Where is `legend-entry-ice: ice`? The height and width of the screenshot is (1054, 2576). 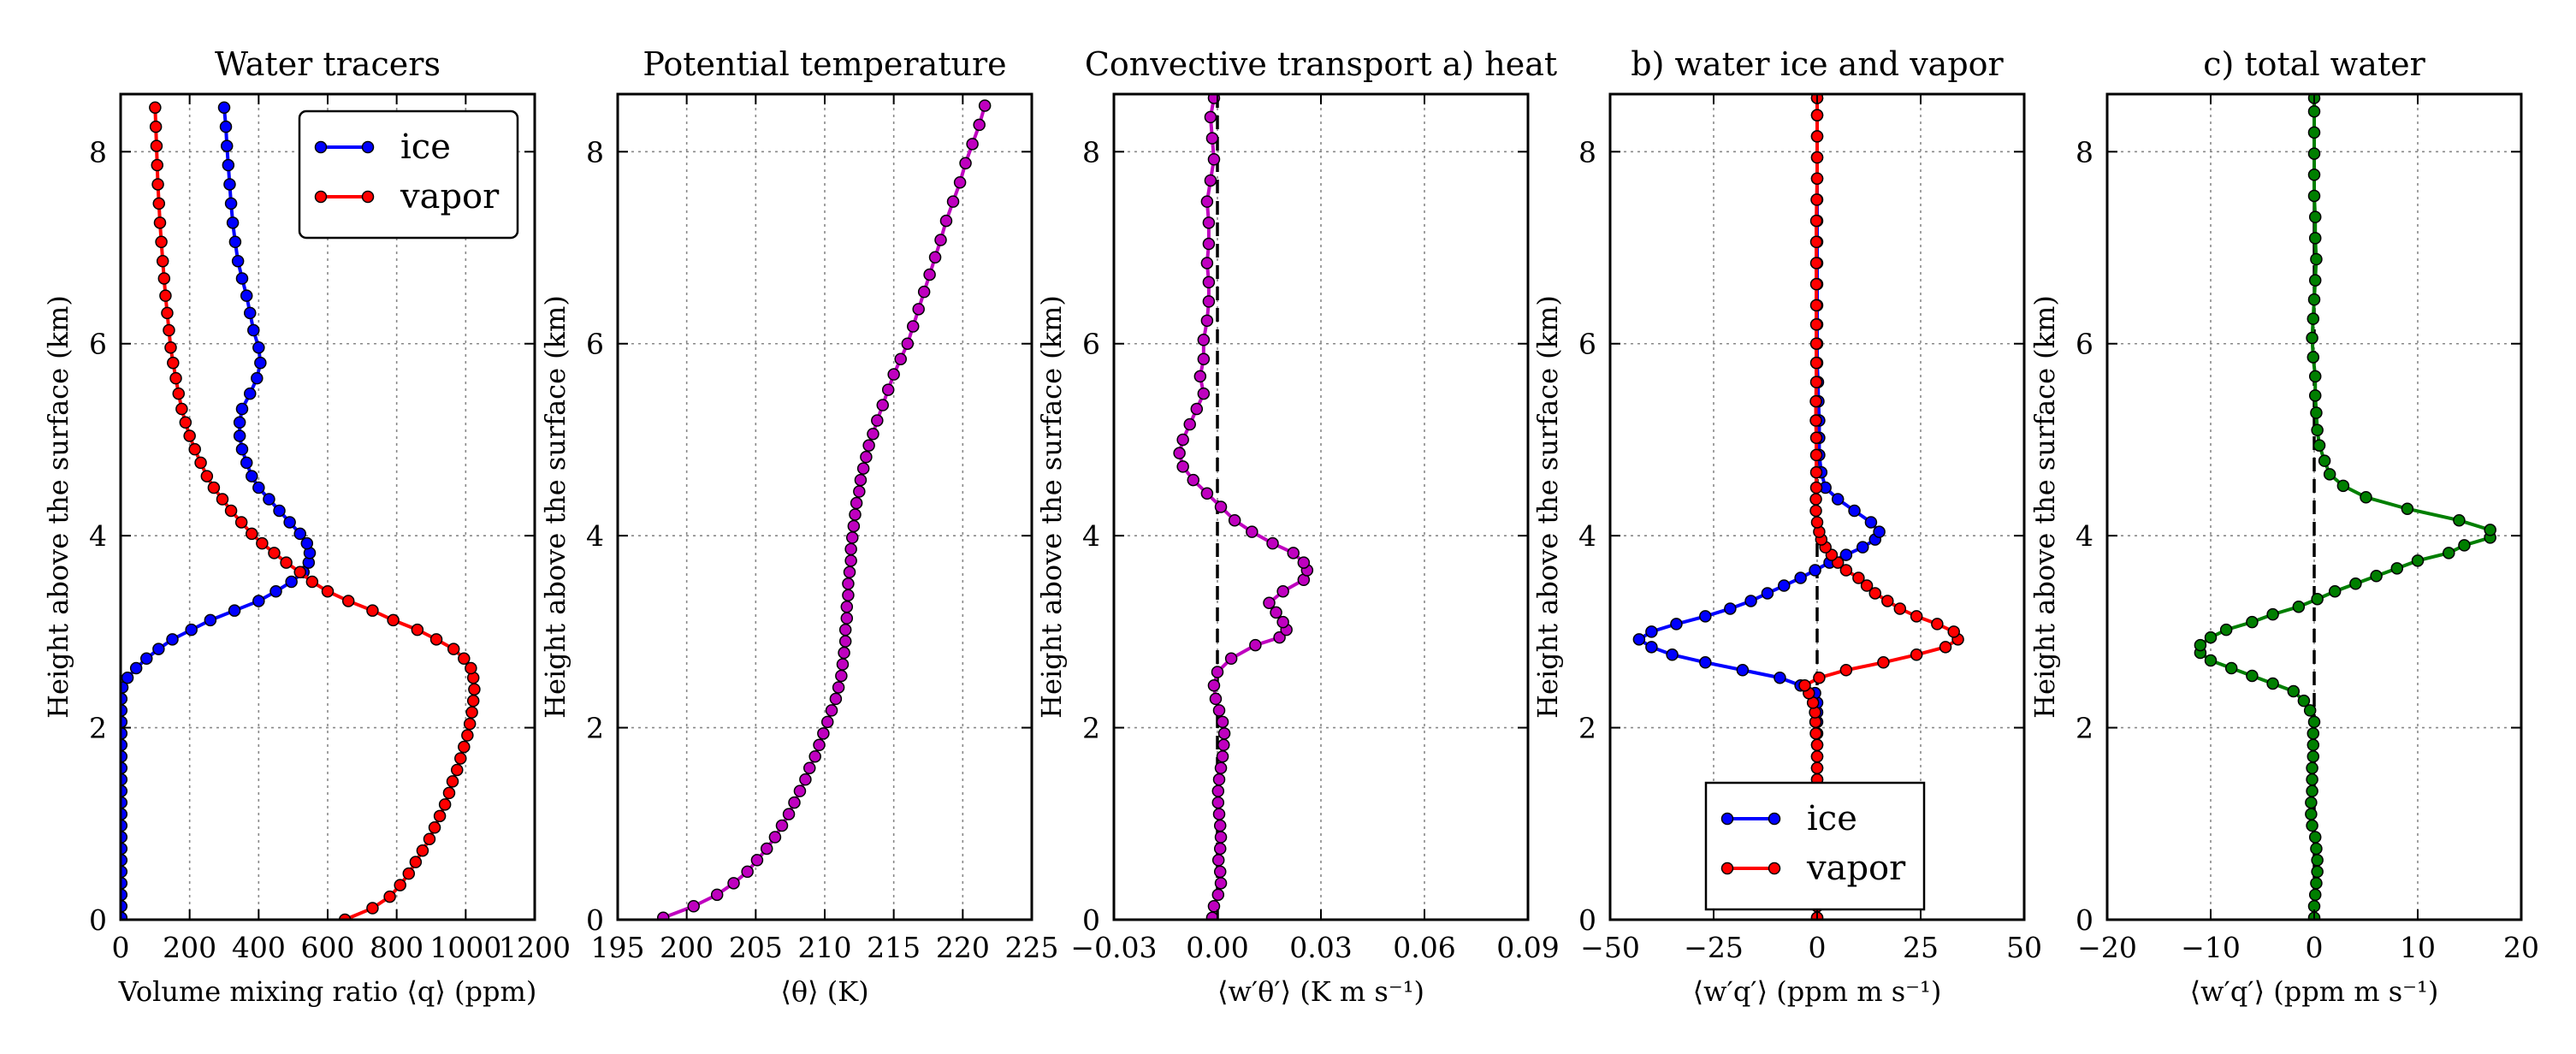 legend-entry-ice: ice is located at coordinates (382, 147).